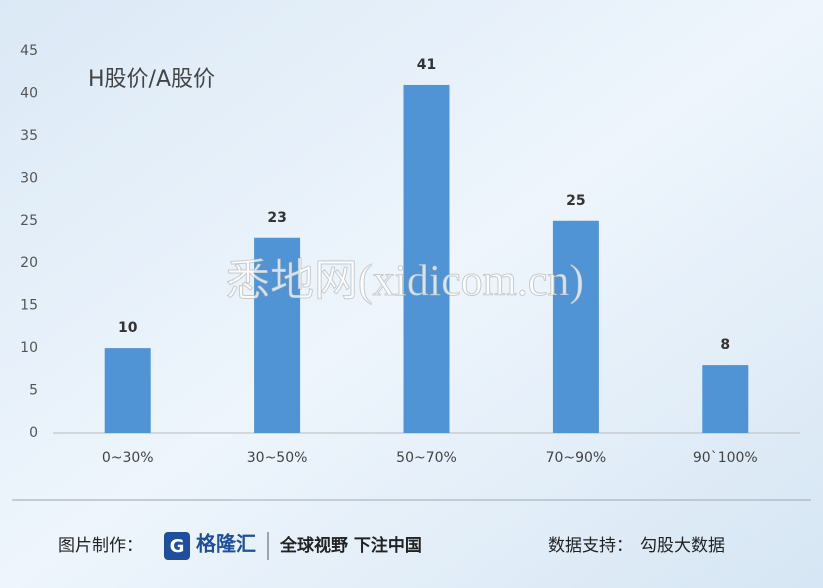  Describe the element at coordinates (33, 433) in the screenshot. I see `y-tick-label: 0` at that location.